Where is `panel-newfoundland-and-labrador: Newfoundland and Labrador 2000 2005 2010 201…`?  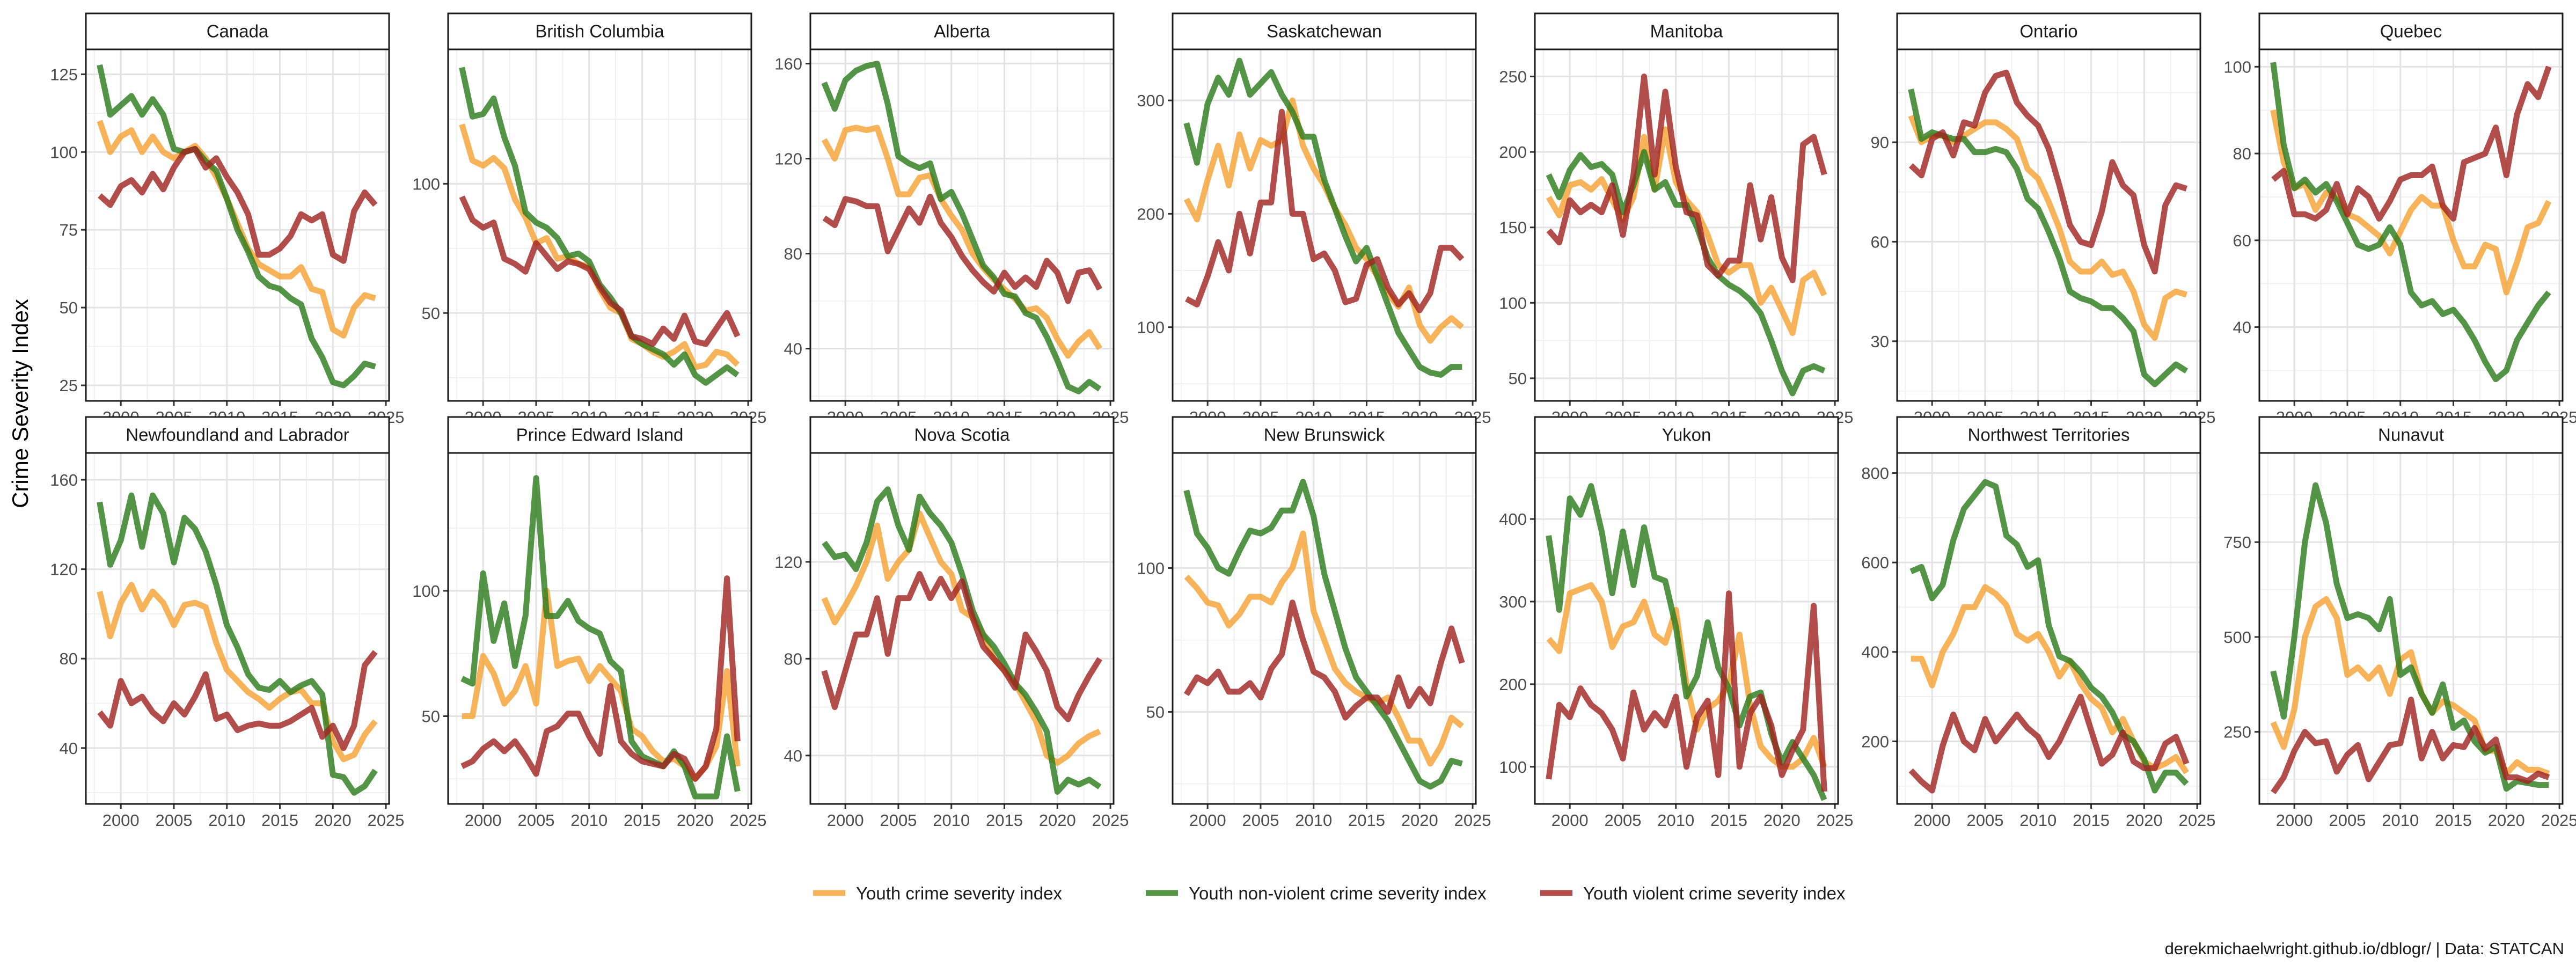
panel-newfoundland-and-labrador: Newfoundland and Labrador 2000 2005 2010 201… is located at coordinates (227, 623).